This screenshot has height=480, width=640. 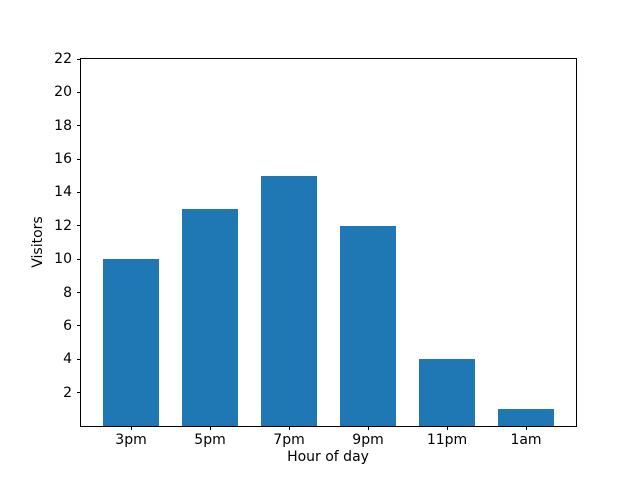 What do you see at coordinates (526, 417) in the screenshot?
I see `bar-1am` at bounding box center [526, 417].